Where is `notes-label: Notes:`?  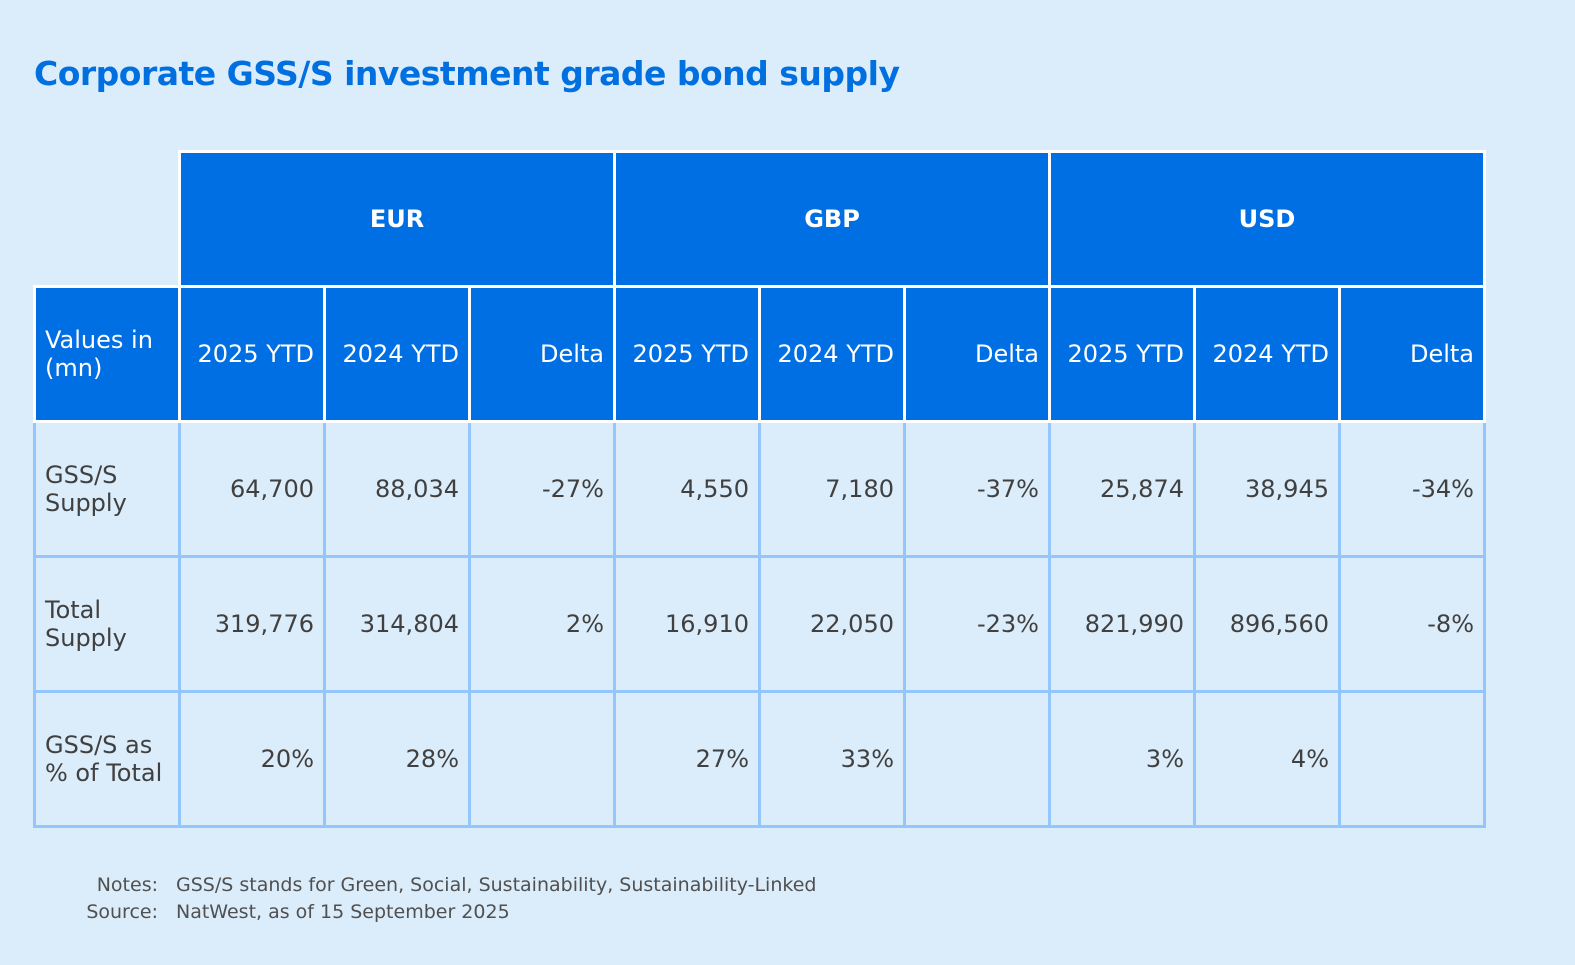 notes-label: Notes: is located at coordinates (127, 885).